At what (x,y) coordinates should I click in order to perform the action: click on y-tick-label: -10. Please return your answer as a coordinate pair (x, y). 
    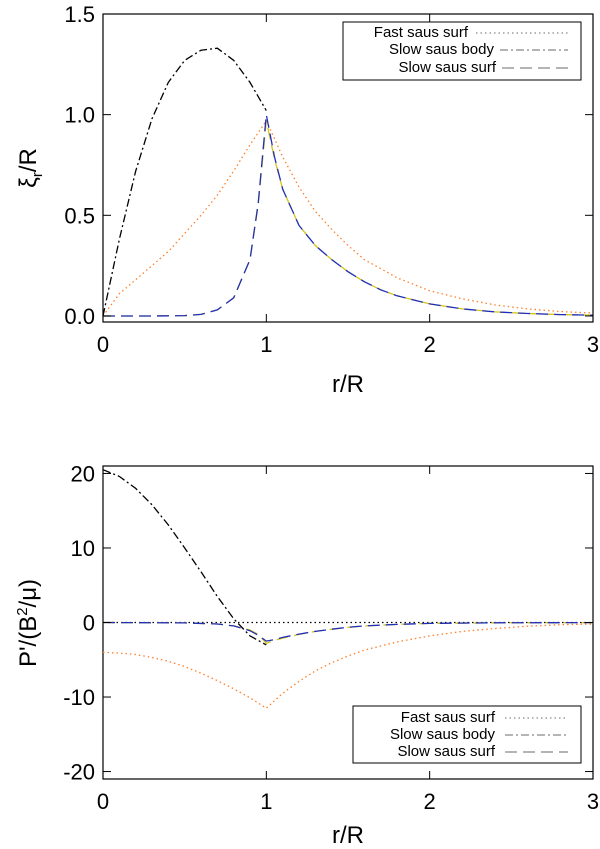
    Looking at the image, I should click on (79, 697).